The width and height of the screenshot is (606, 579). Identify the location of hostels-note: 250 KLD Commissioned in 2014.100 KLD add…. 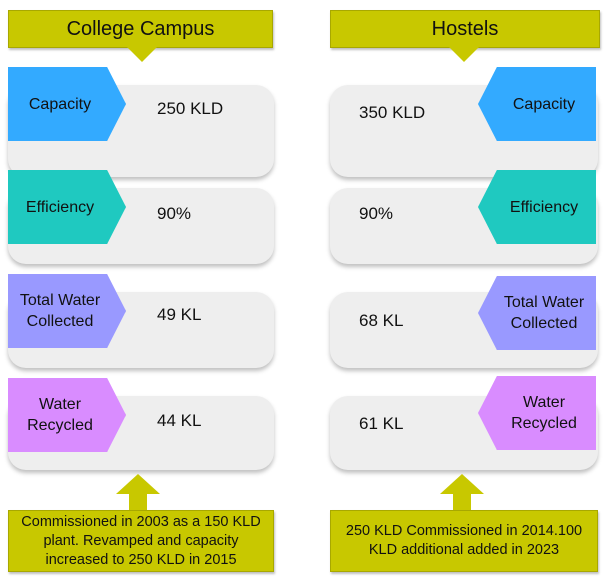
(464, 541).